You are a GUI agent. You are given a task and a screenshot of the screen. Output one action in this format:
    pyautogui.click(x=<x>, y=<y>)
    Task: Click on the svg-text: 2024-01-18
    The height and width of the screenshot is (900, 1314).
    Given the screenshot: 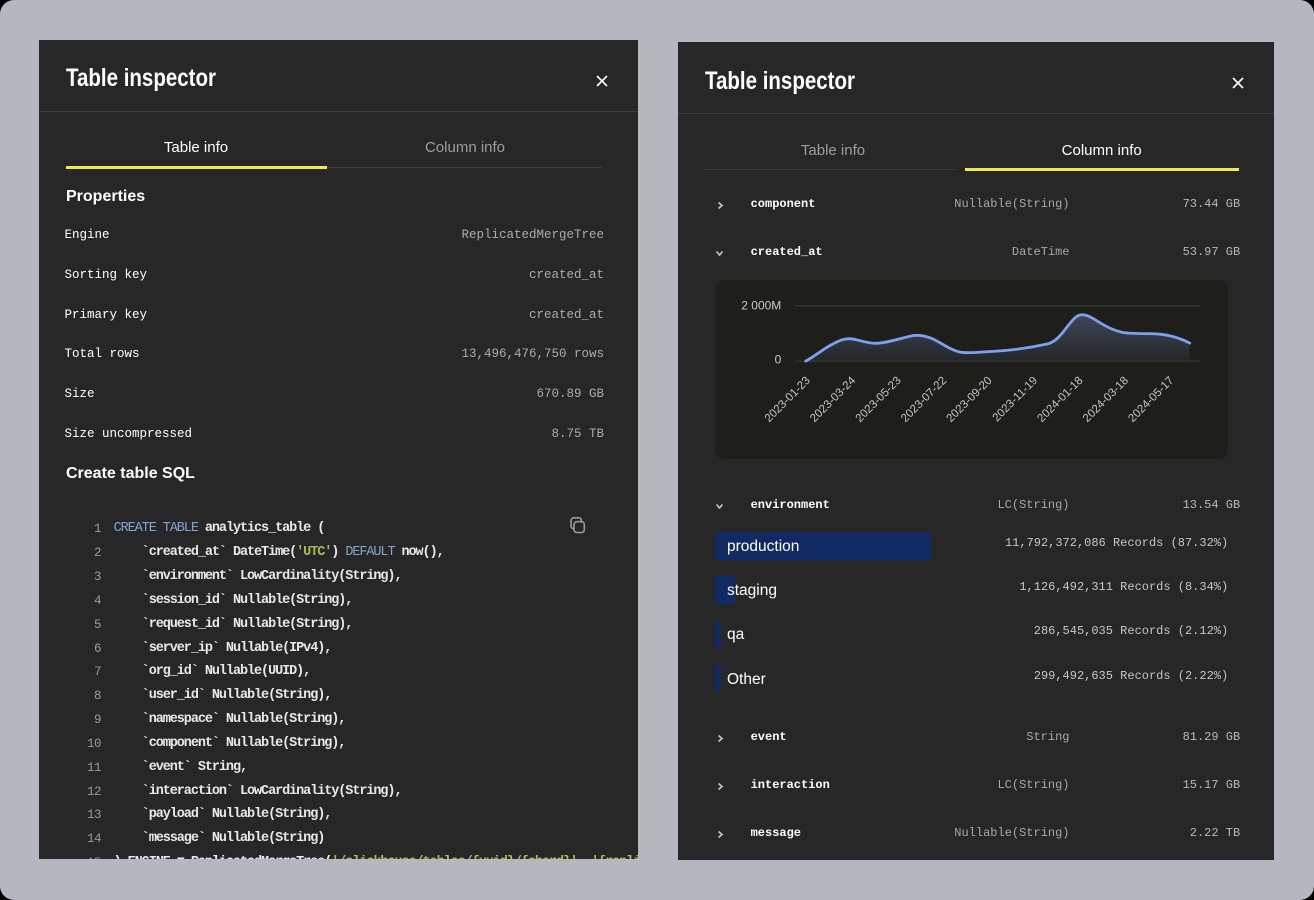 What is the action you would take?
    pyautogui.click(x=1061, y=400)
    